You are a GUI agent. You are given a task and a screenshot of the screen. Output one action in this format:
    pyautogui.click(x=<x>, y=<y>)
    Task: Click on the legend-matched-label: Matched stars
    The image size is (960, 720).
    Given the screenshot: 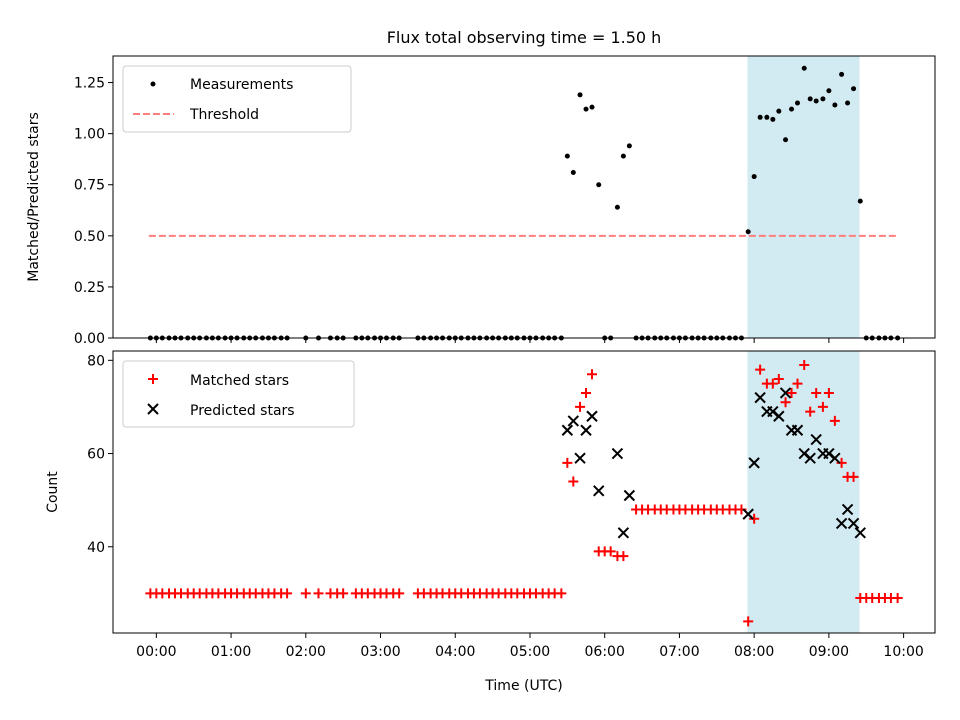 What is the action you would take?
    pyautogui.click(x=239, y=381)
    